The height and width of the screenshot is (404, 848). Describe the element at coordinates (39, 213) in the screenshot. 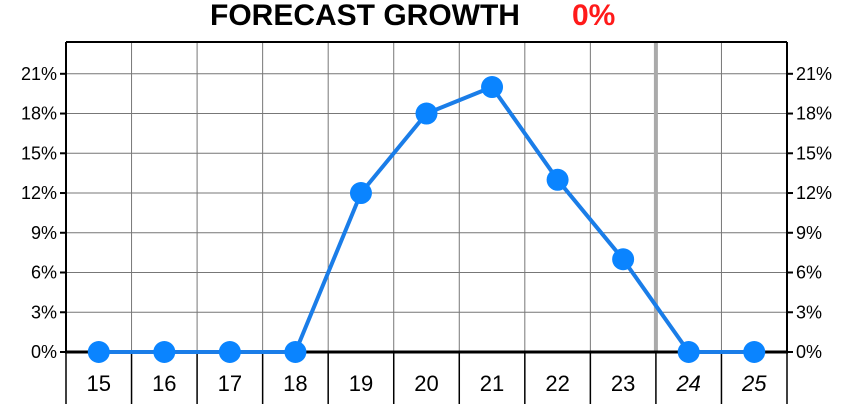

I see `y-axis-labels-left: 0% 3% 6% 9% 12% 15% 18% 21%` at that location.